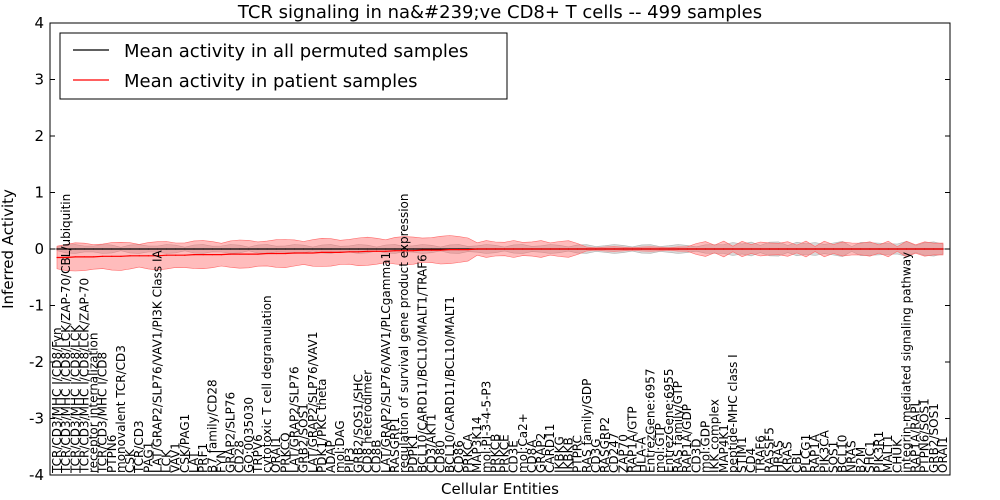 This screenshot has width=1000, height=500. Describe the element at coordinates (651, 421) in the screenshot. I see `category-label: EntrezGene:6957` at that location.